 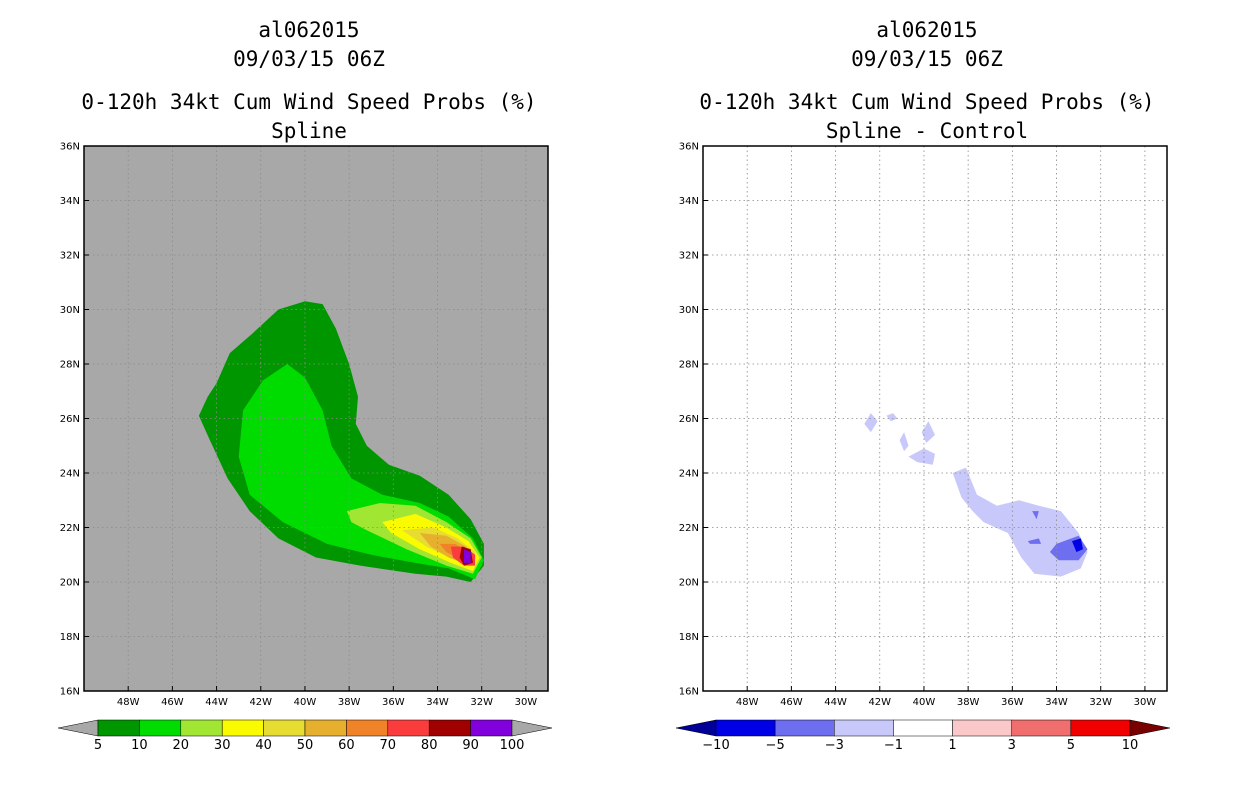 I want to click on left-ytick-label-7: 30N, so click(x=70, y=310).